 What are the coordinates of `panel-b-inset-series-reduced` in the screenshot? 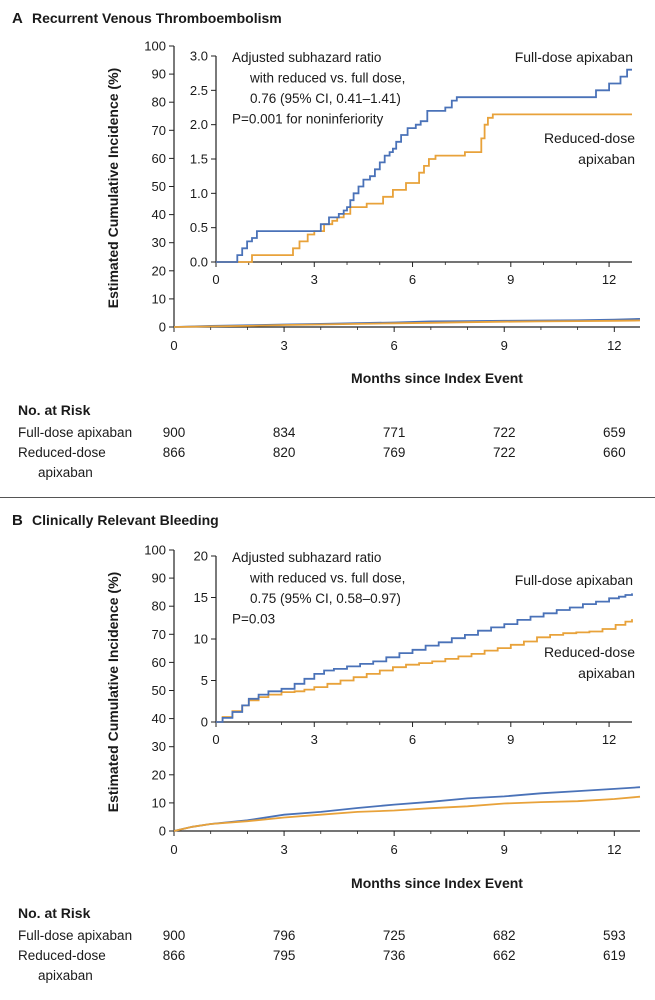 It's located at (424, 671).